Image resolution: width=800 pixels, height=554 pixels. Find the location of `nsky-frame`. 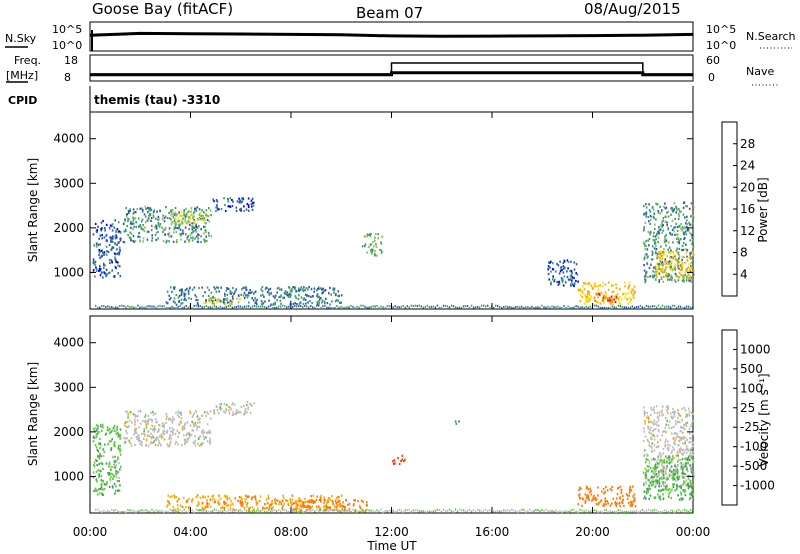

nsky-frame is located at coordinates (391, 36).